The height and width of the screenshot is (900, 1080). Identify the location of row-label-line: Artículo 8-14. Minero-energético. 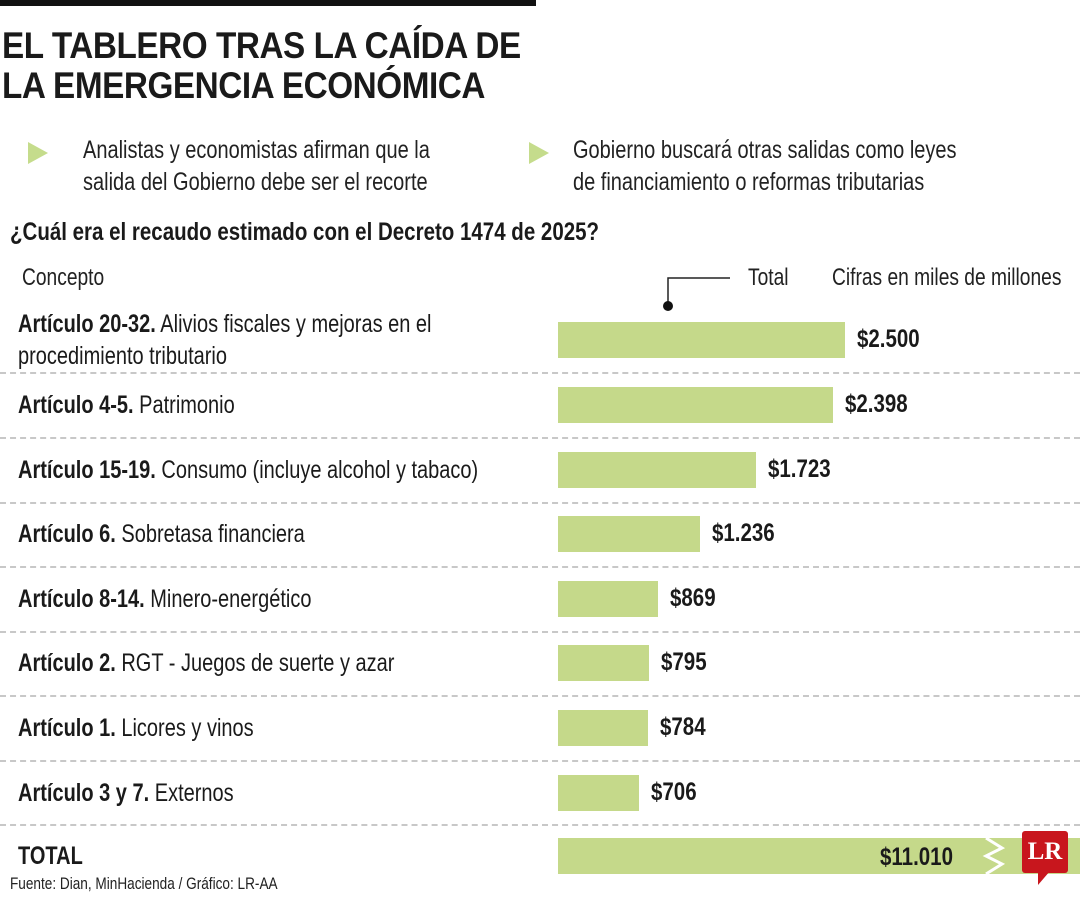
(164, 599).